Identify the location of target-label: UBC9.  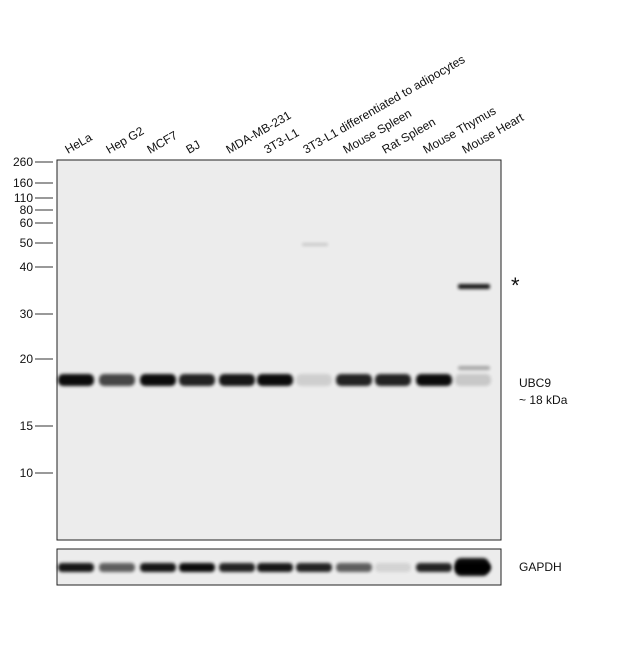
(535, 383).